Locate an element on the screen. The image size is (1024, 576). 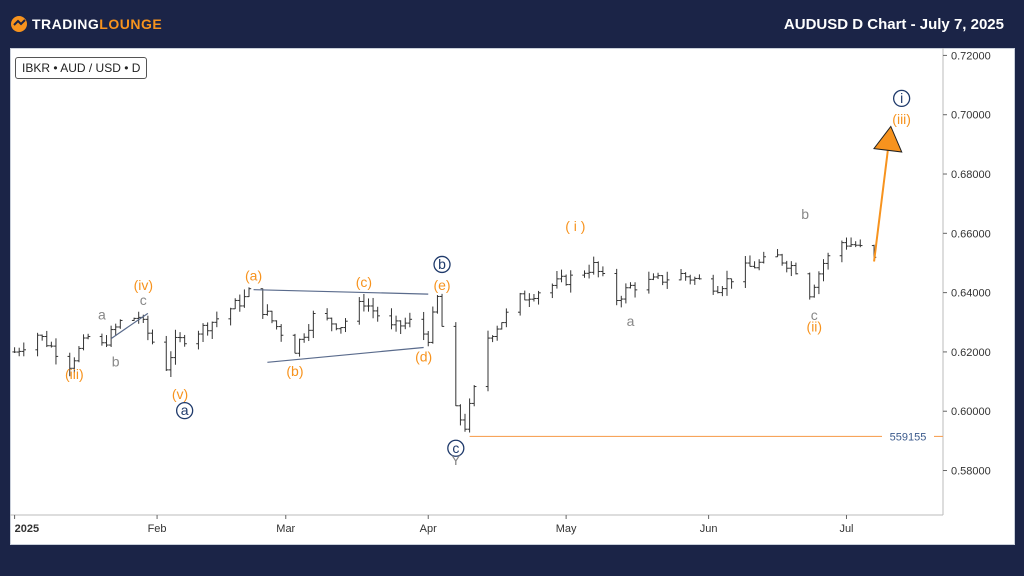
y-tick-label: 0.70000 is located at coordinates (971, 116).